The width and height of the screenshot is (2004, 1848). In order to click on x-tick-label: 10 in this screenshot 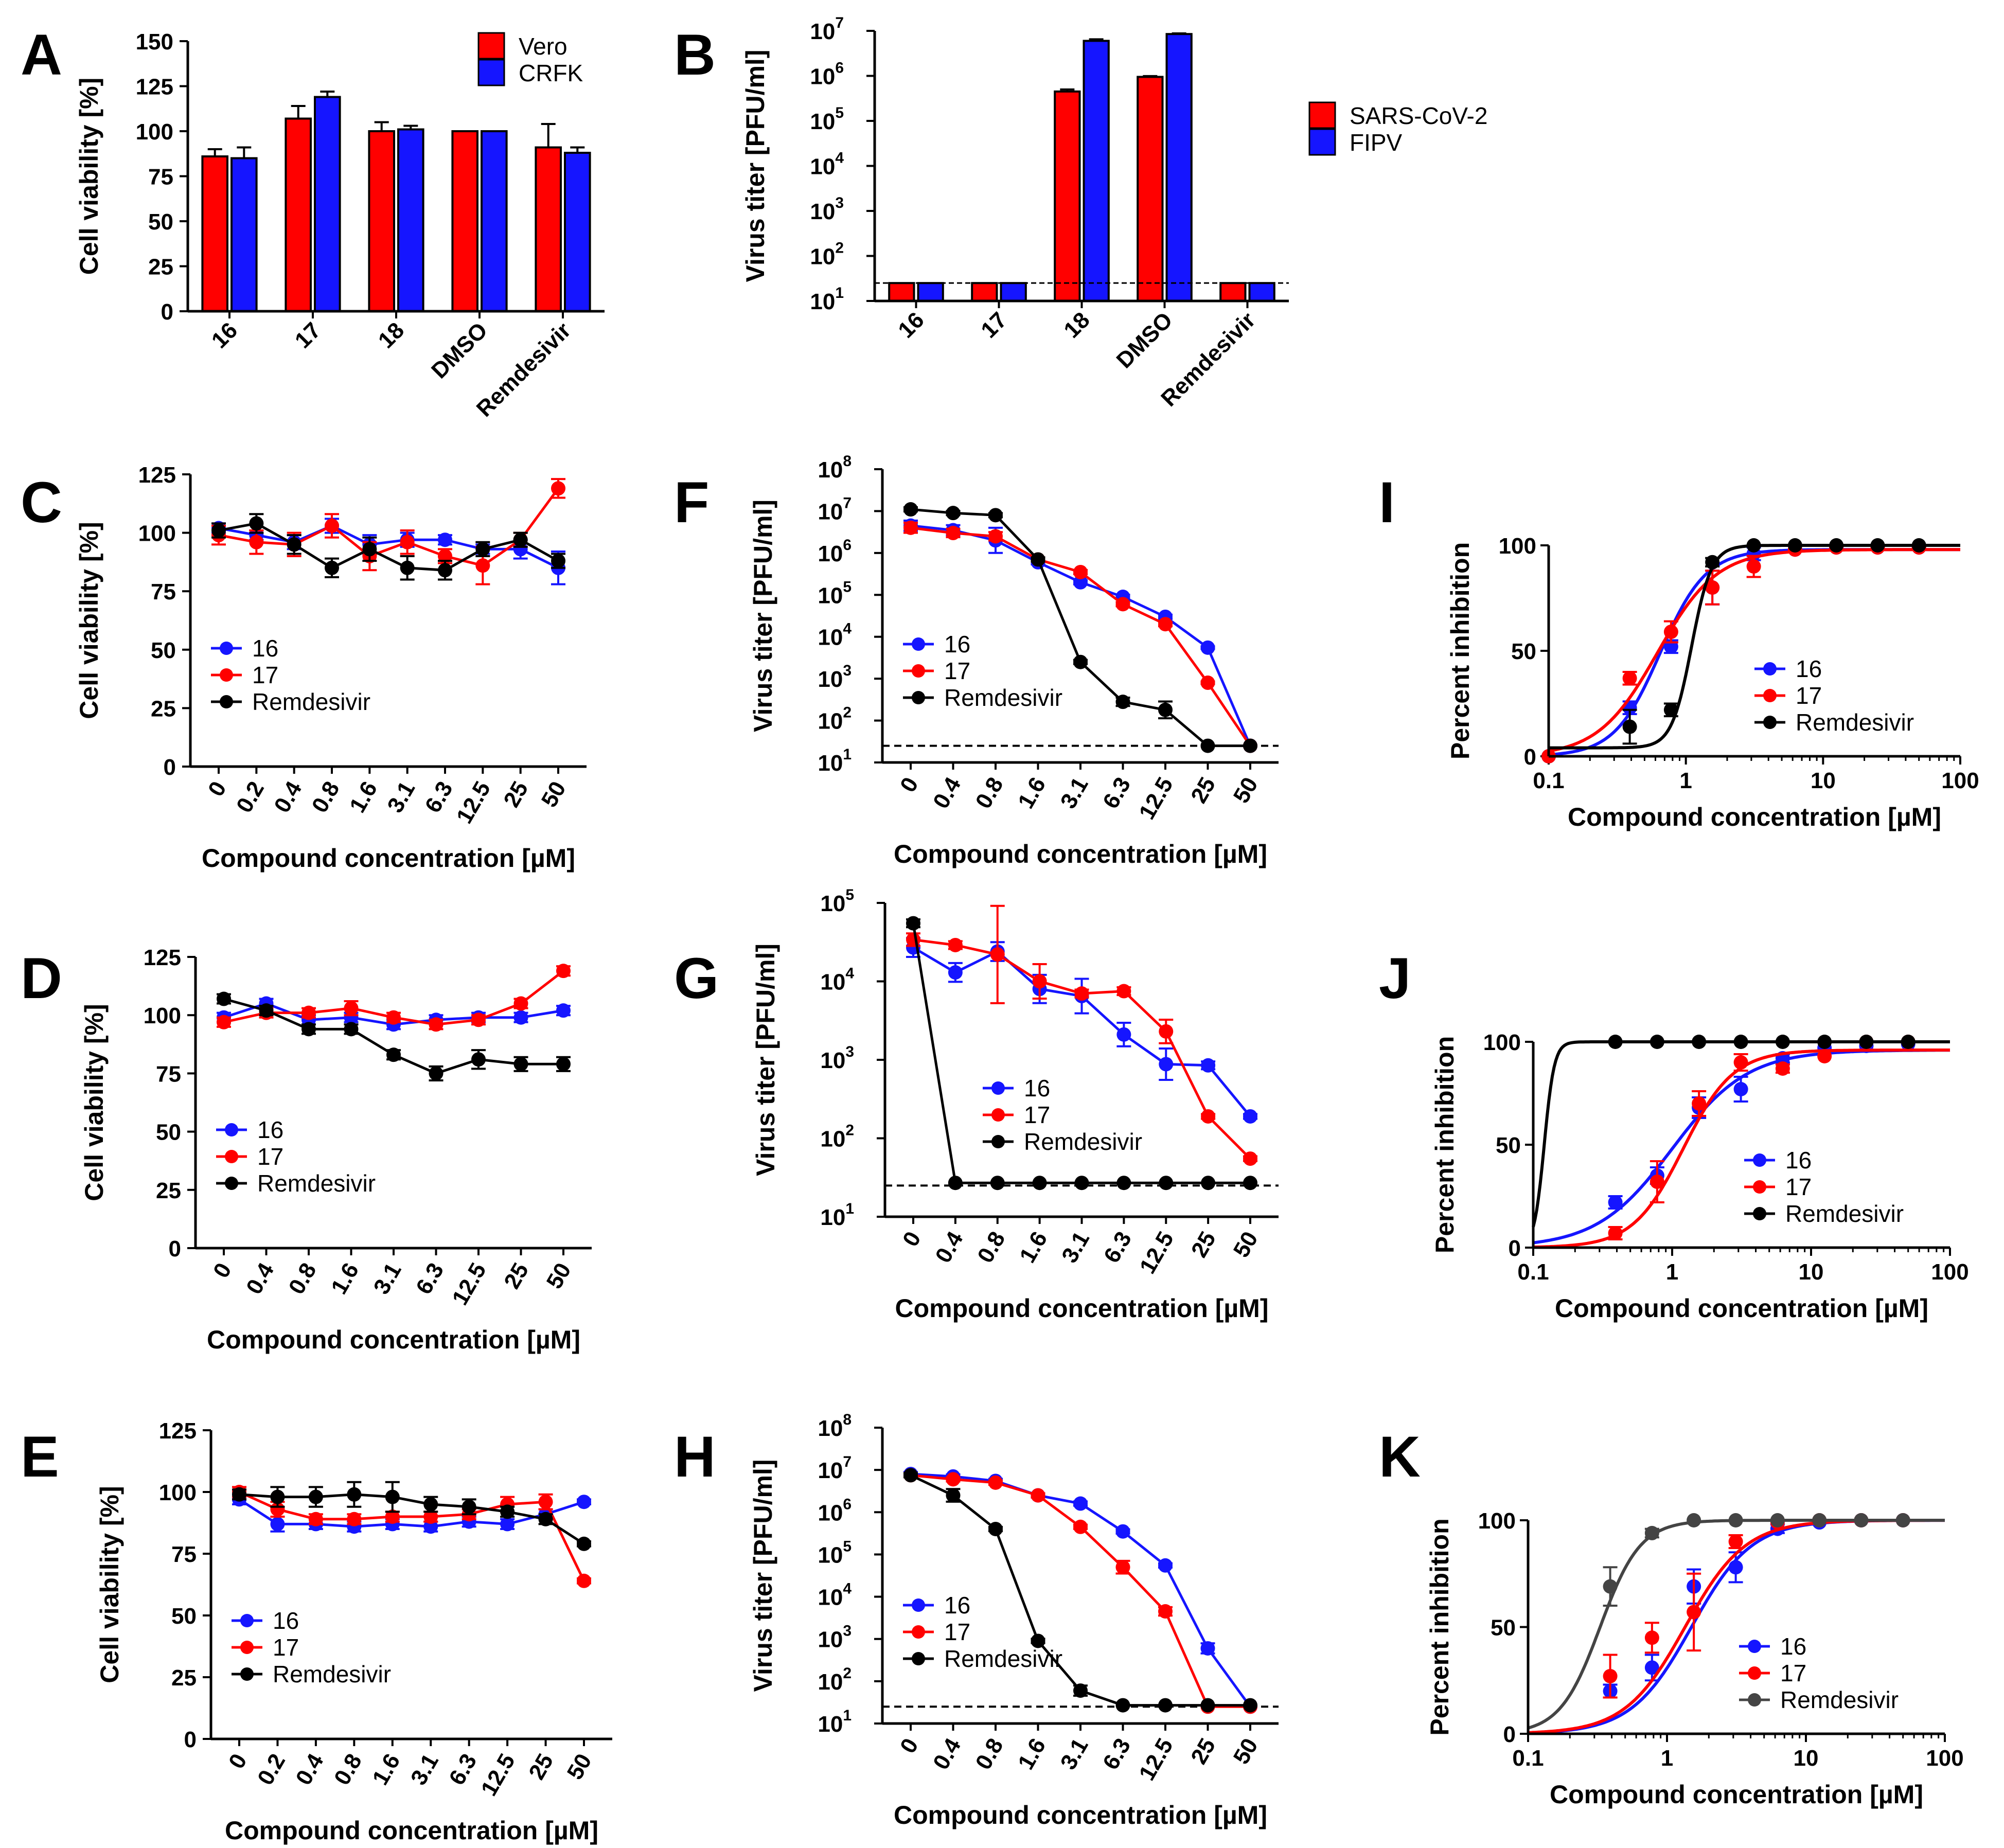, I will do `click(1823, 780)`.